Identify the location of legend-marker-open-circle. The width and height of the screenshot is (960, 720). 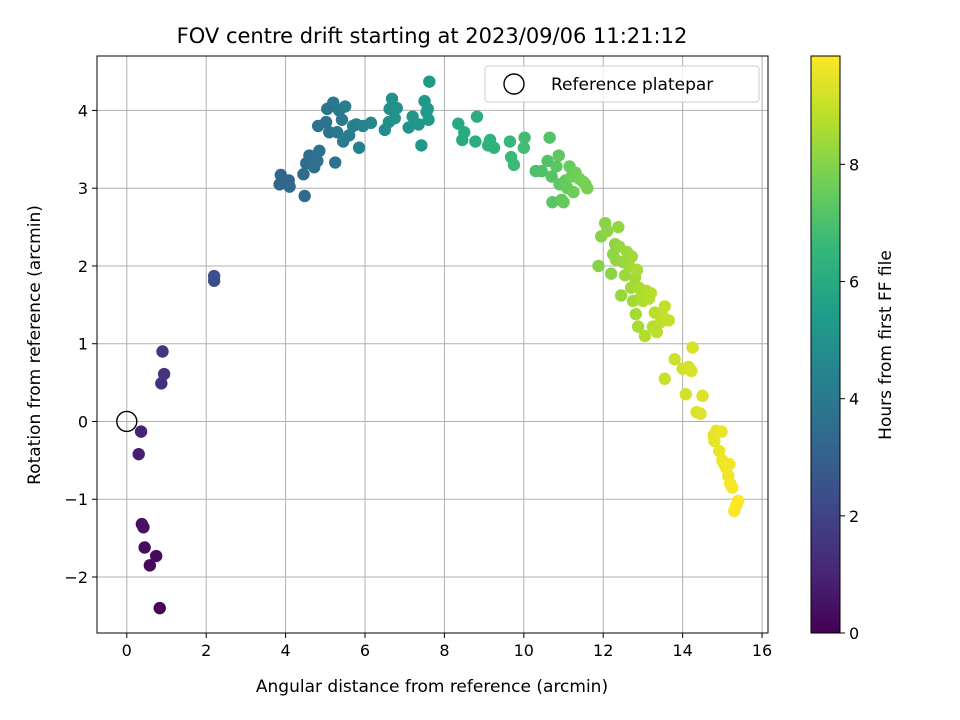
(514, 84).